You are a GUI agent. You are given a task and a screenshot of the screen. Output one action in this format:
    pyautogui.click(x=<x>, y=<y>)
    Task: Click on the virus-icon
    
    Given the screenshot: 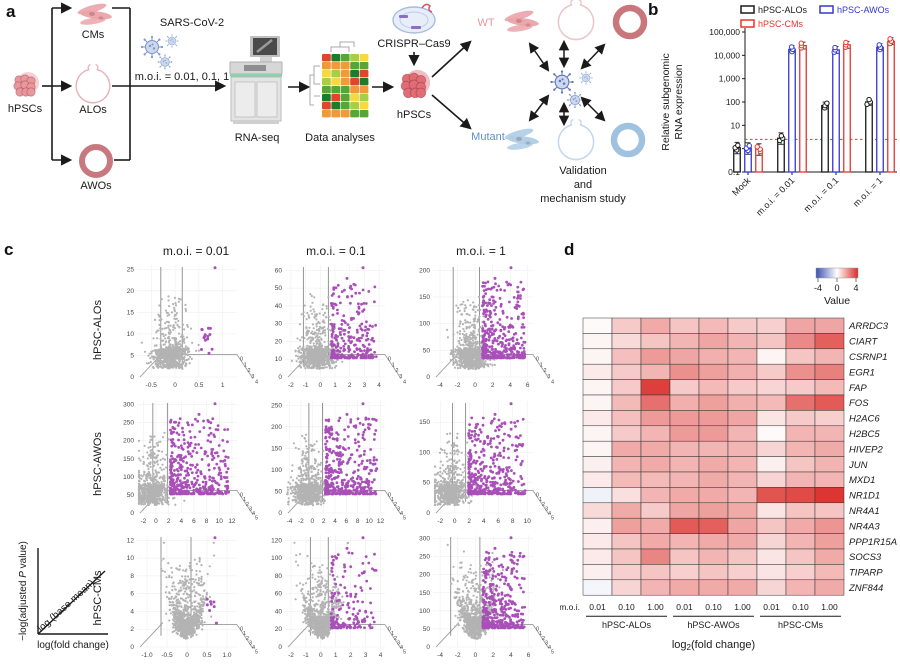 What is the action you would take?
    pyautogui.click(x=165, y=62)
    